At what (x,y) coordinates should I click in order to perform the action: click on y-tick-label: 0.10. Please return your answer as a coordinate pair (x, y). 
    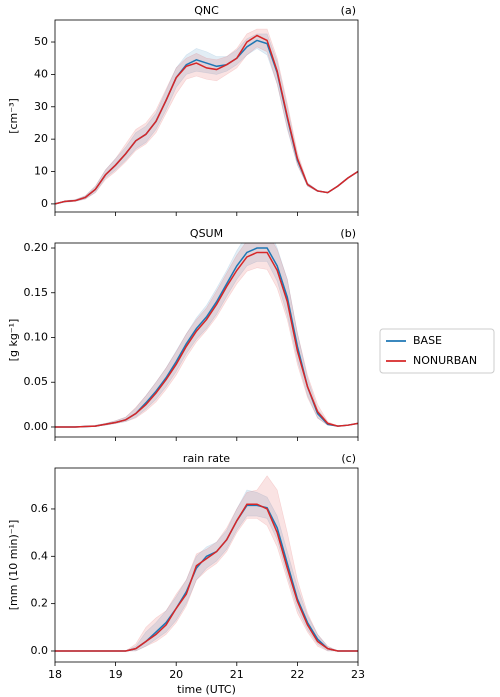
    Looking at the image, I should click on (36, 336).